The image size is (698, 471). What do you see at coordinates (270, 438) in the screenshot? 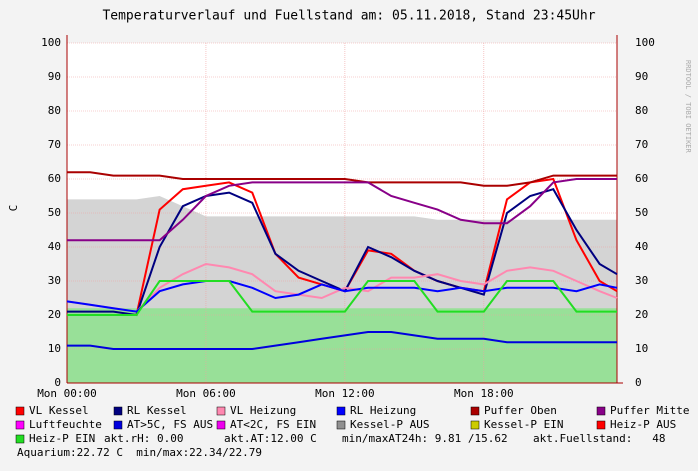
I see `status-text: akt.AT:12.00 C` at bounding box center [270, 438].